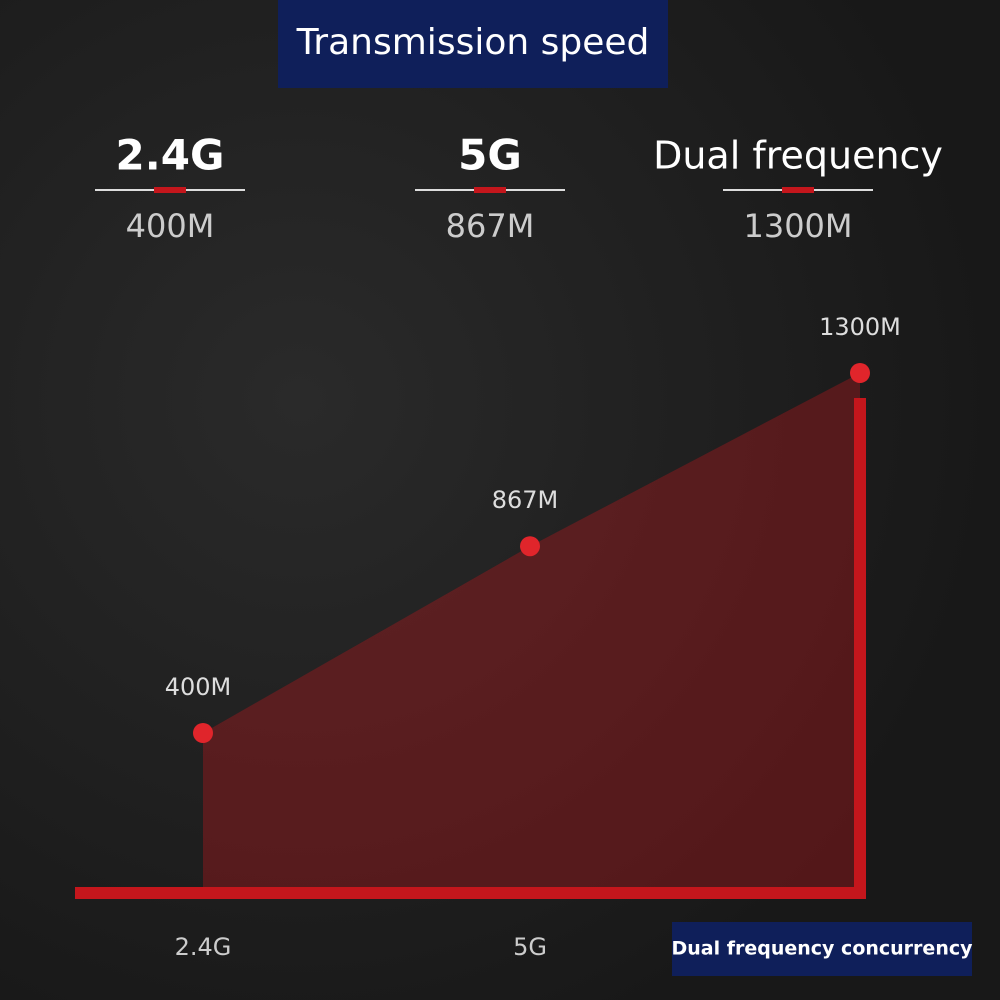  I want to click on band-speed: 400M, so click(170, 226).